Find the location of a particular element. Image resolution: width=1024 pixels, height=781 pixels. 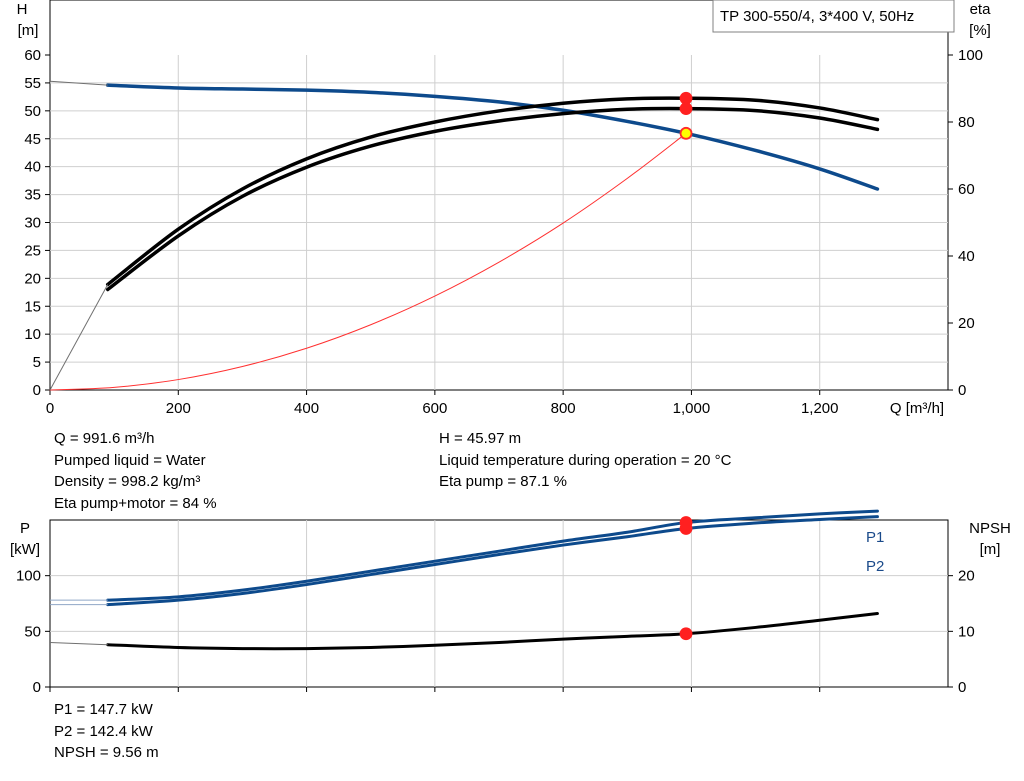

y-left-tick-label: 35 is located at coordinates (32, 195).